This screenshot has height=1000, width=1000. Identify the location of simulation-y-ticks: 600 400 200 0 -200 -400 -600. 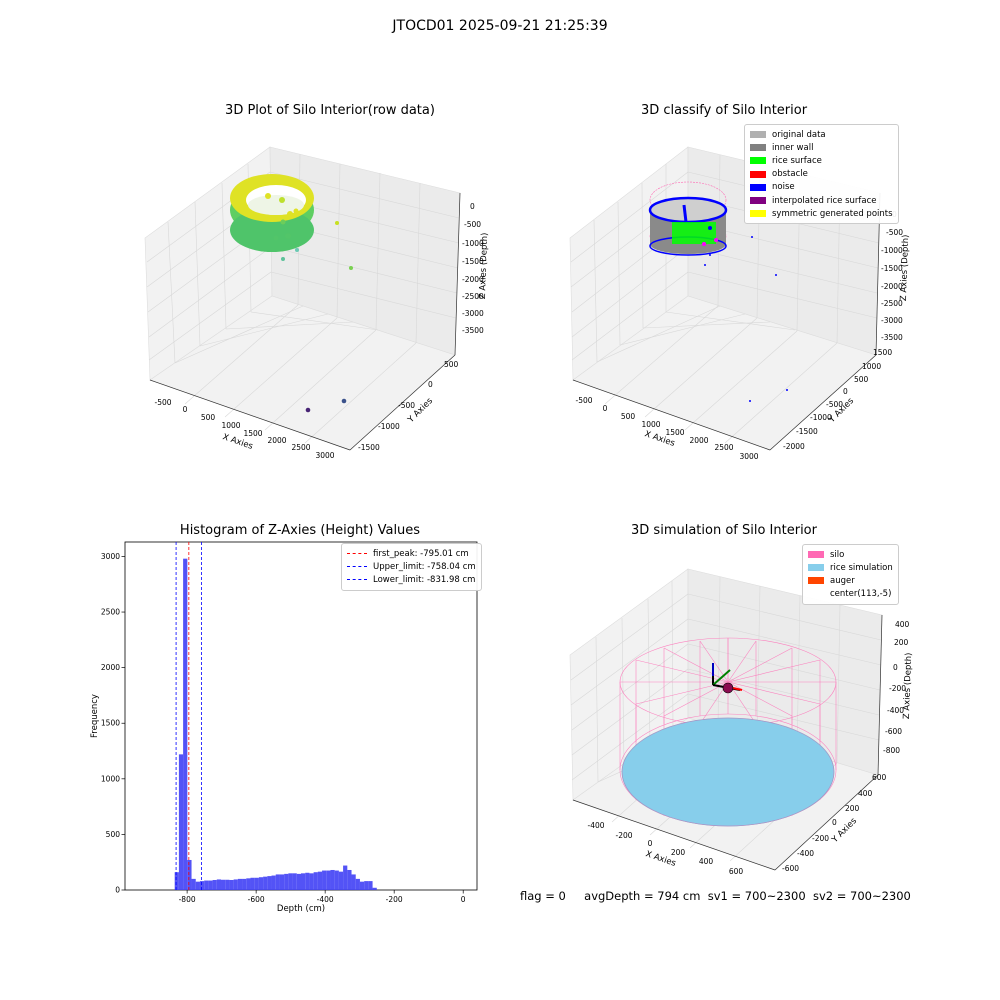
(834, 823).